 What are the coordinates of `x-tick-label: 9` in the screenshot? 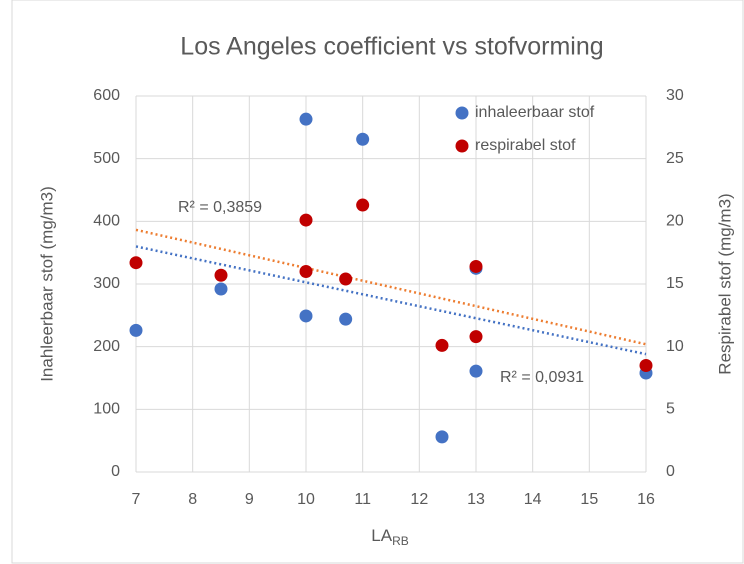 It's located at (249, 499).